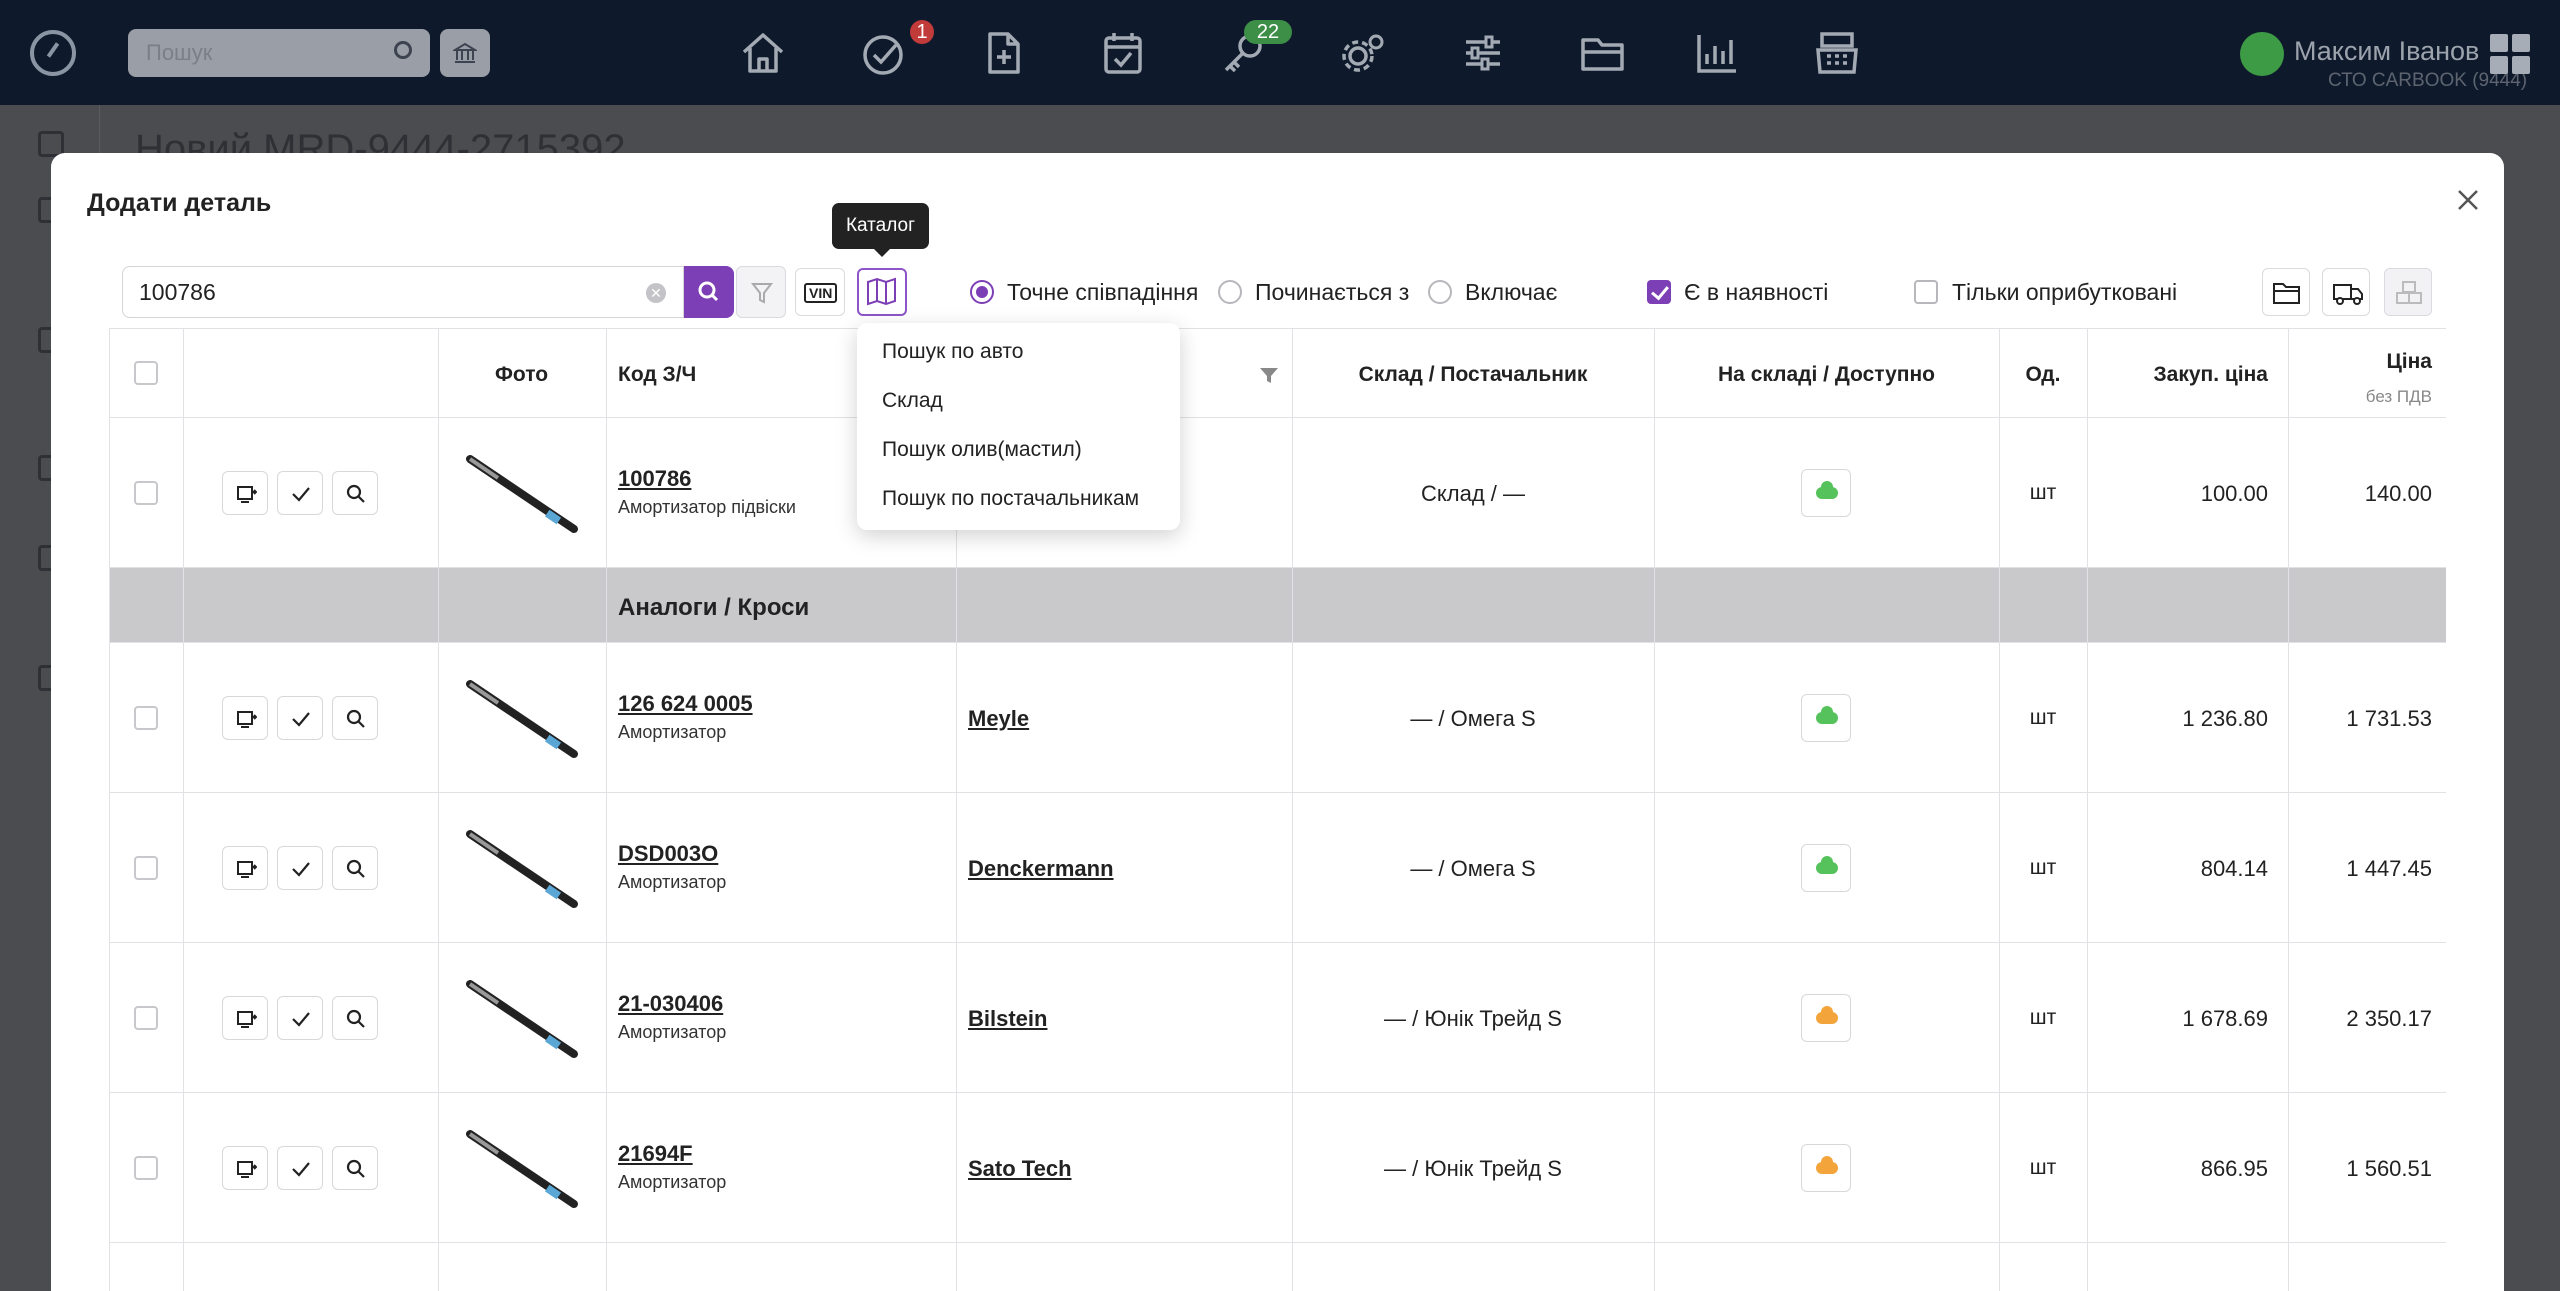  What do you see at coordinates (668, 853) in the screenshot?
I see `part-code-link: DSD003O` at bounding box center [668, 853].